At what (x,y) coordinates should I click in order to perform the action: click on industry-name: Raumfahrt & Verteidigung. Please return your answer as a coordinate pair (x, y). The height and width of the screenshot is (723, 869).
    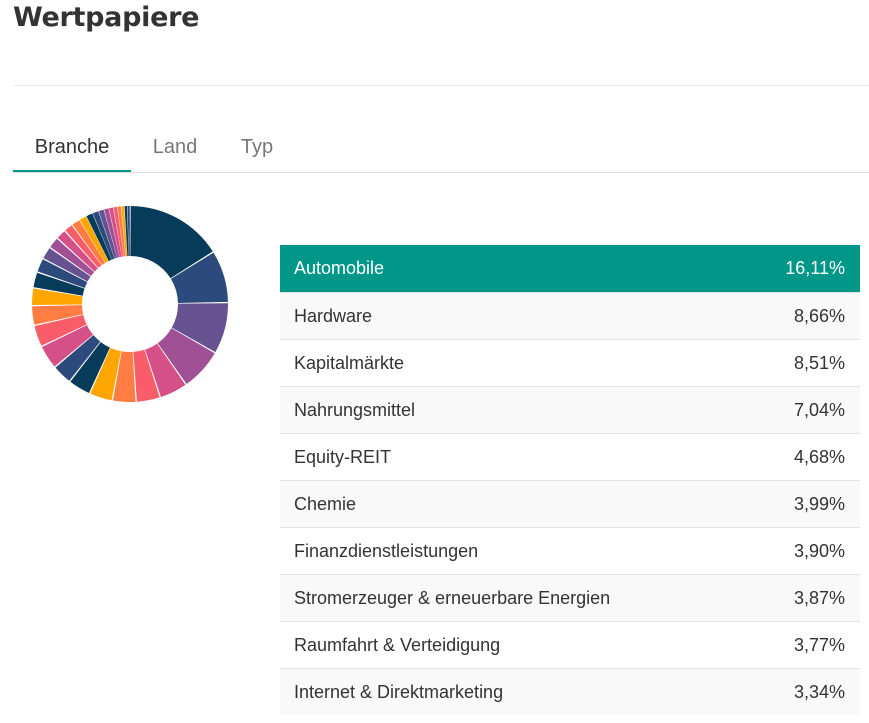
    Looking at the image, I should click on (397, 644).